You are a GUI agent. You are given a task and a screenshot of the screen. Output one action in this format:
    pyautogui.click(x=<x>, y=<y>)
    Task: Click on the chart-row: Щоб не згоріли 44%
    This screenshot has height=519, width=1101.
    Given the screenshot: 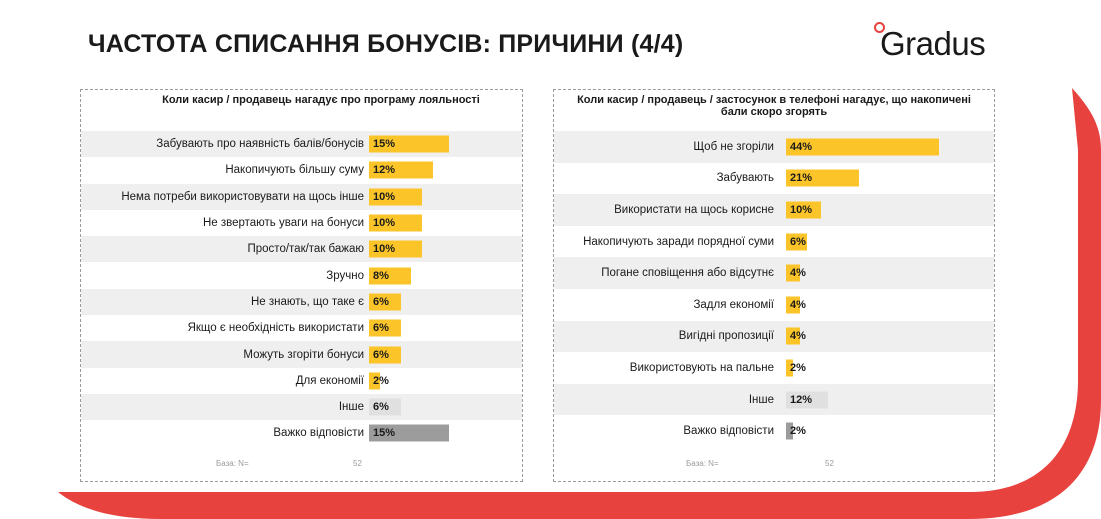 What is the action you would take?
    pyautogui.click(x=774, y=147)
    